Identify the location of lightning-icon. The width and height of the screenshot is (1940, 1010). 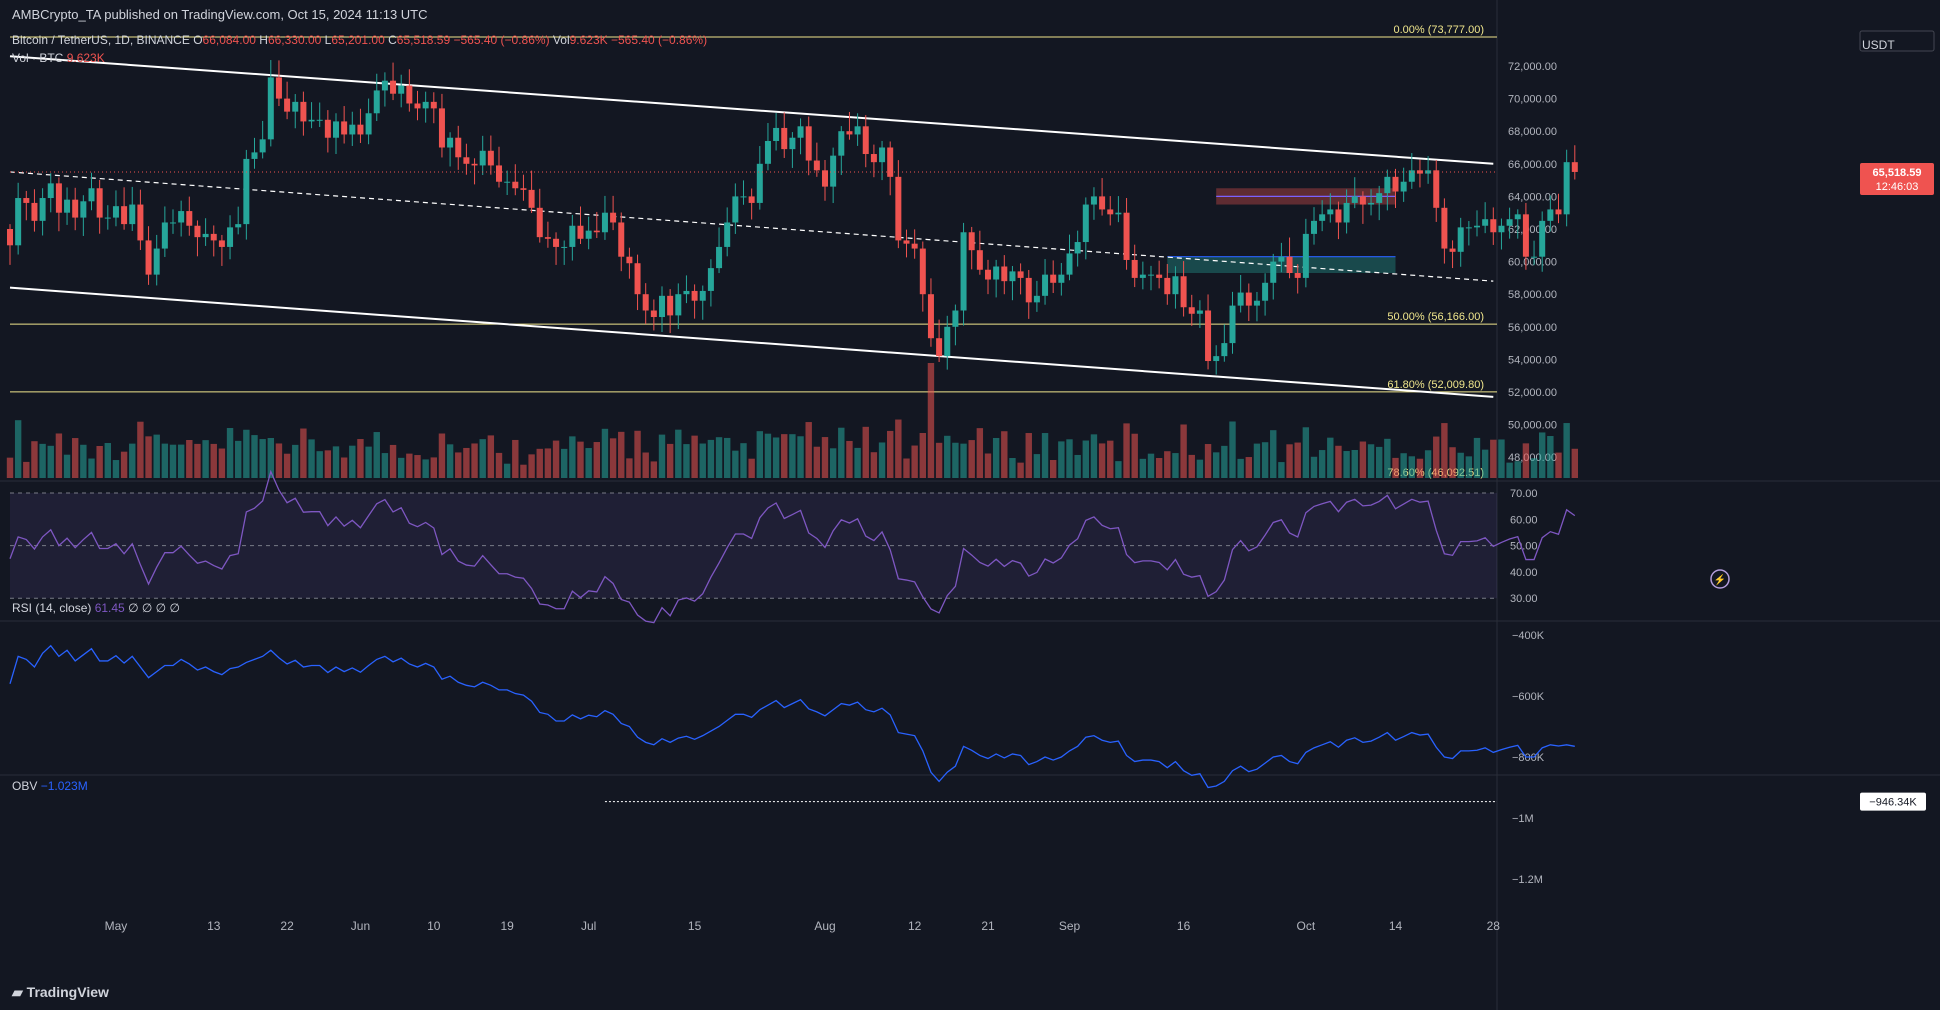
(1720, 579).